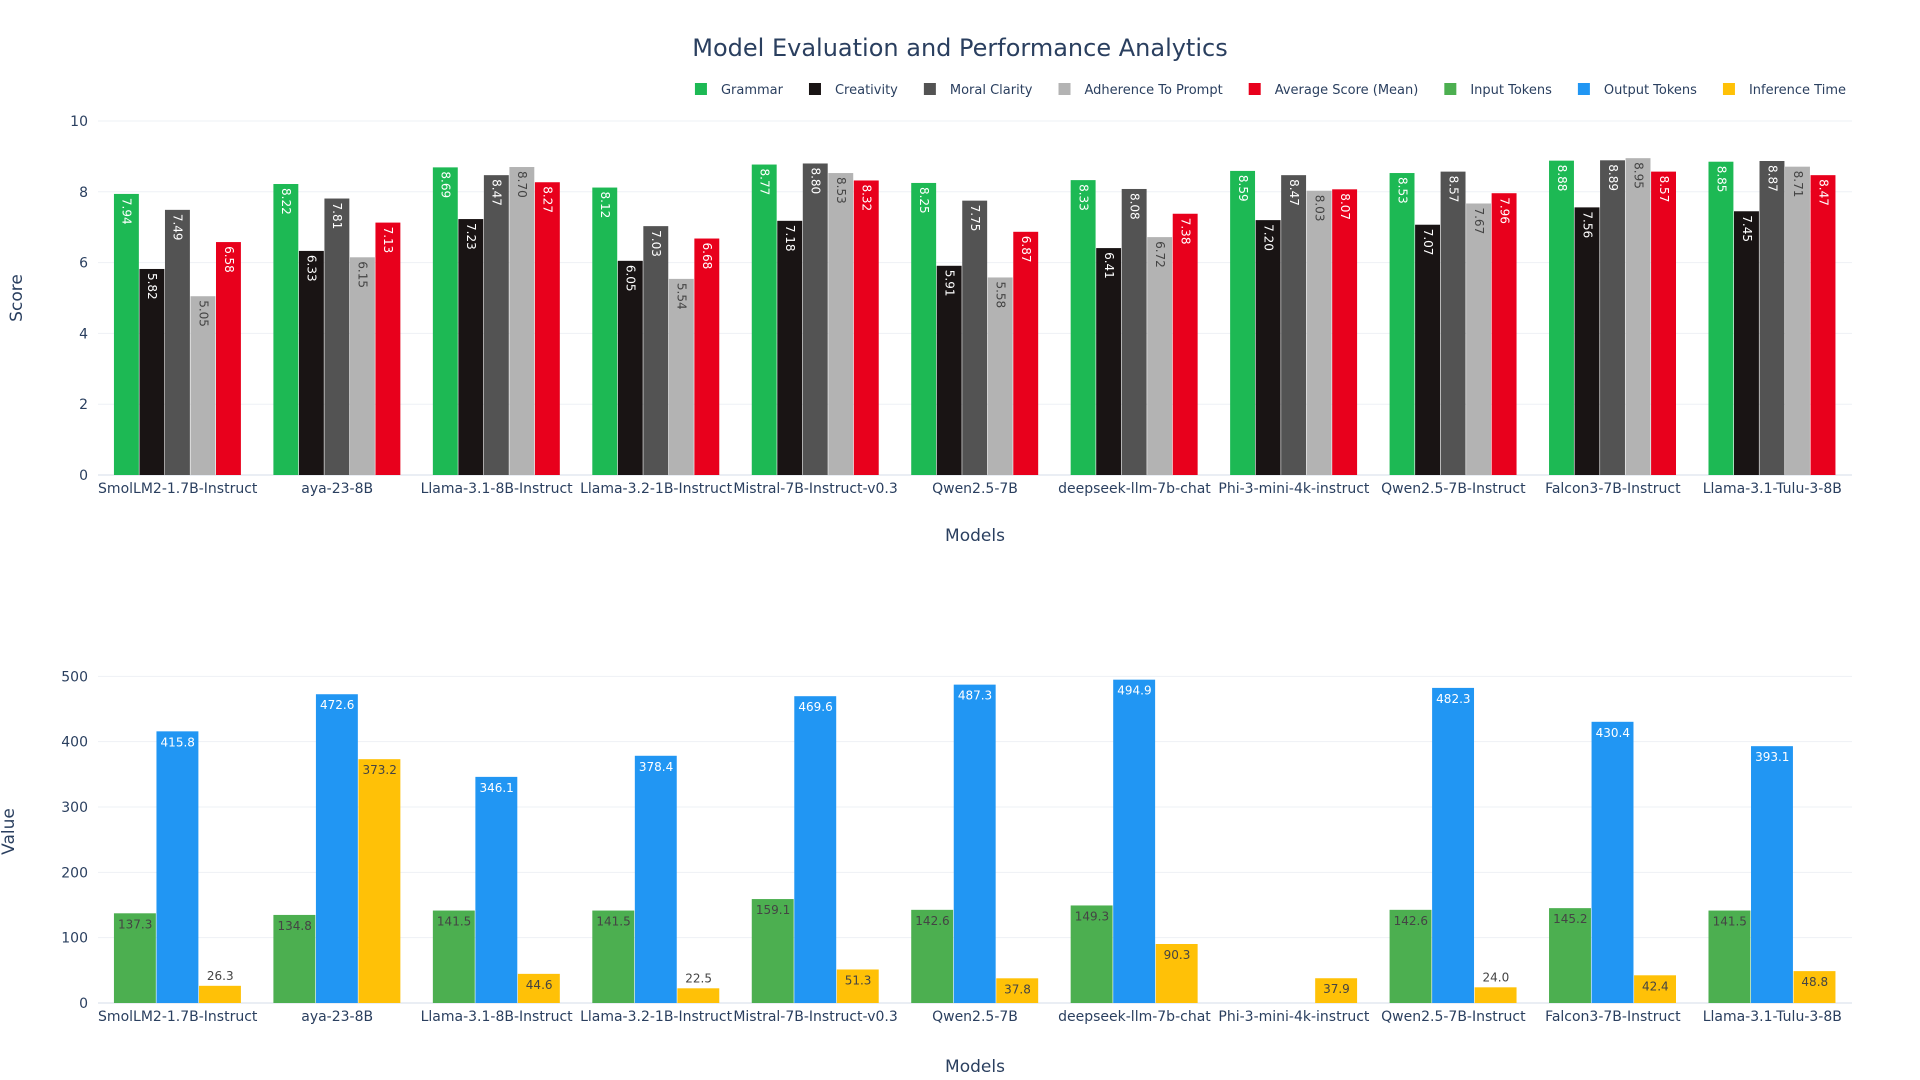 This screenshot has width=1920, height=1080. What do you see at coordinates (790, 238) in the screenshot?
I see `data-label: 7.18` at bounding box center [790, 238].